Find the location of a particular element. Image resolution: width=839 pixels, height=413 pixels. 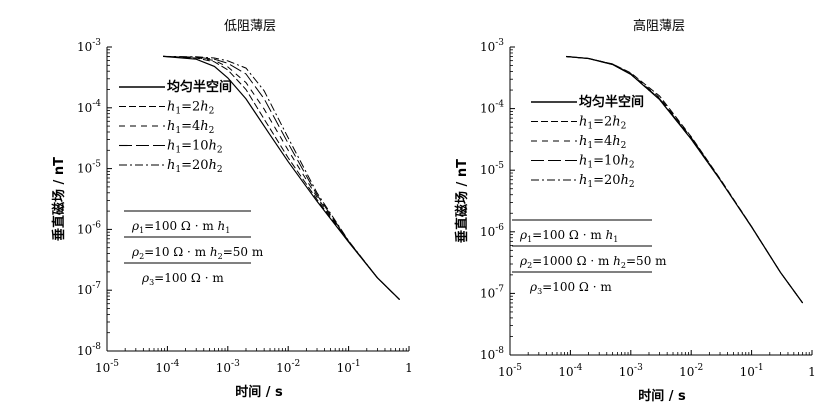

layer-label-2: ρ2=10 Ω · m h2=50 m is located at coordinates (197, 253).